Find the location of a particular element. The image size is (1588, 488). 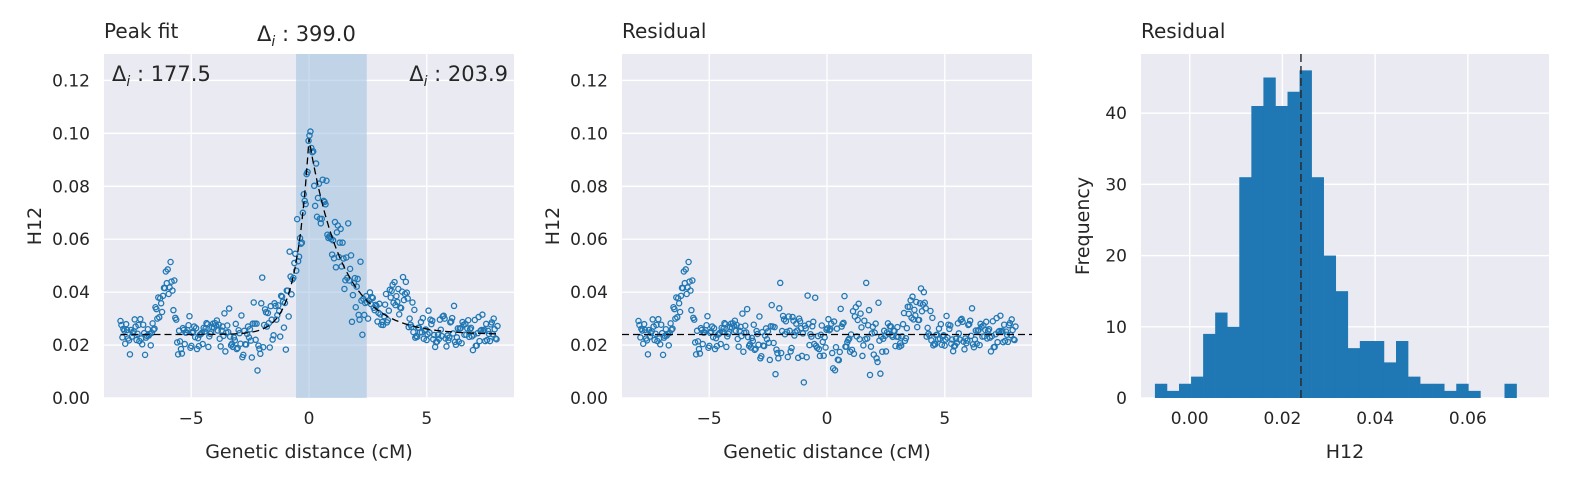

y-tick-label: 0.02 is located at coordinates (71, 346).